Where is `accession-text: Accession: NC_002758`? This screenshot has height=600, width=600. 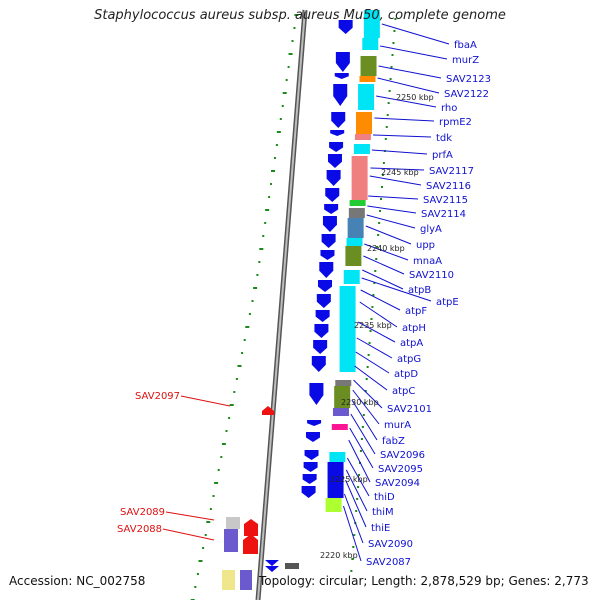
accession-text: Accession: NC_002758 is located at coordinates (77, 581).